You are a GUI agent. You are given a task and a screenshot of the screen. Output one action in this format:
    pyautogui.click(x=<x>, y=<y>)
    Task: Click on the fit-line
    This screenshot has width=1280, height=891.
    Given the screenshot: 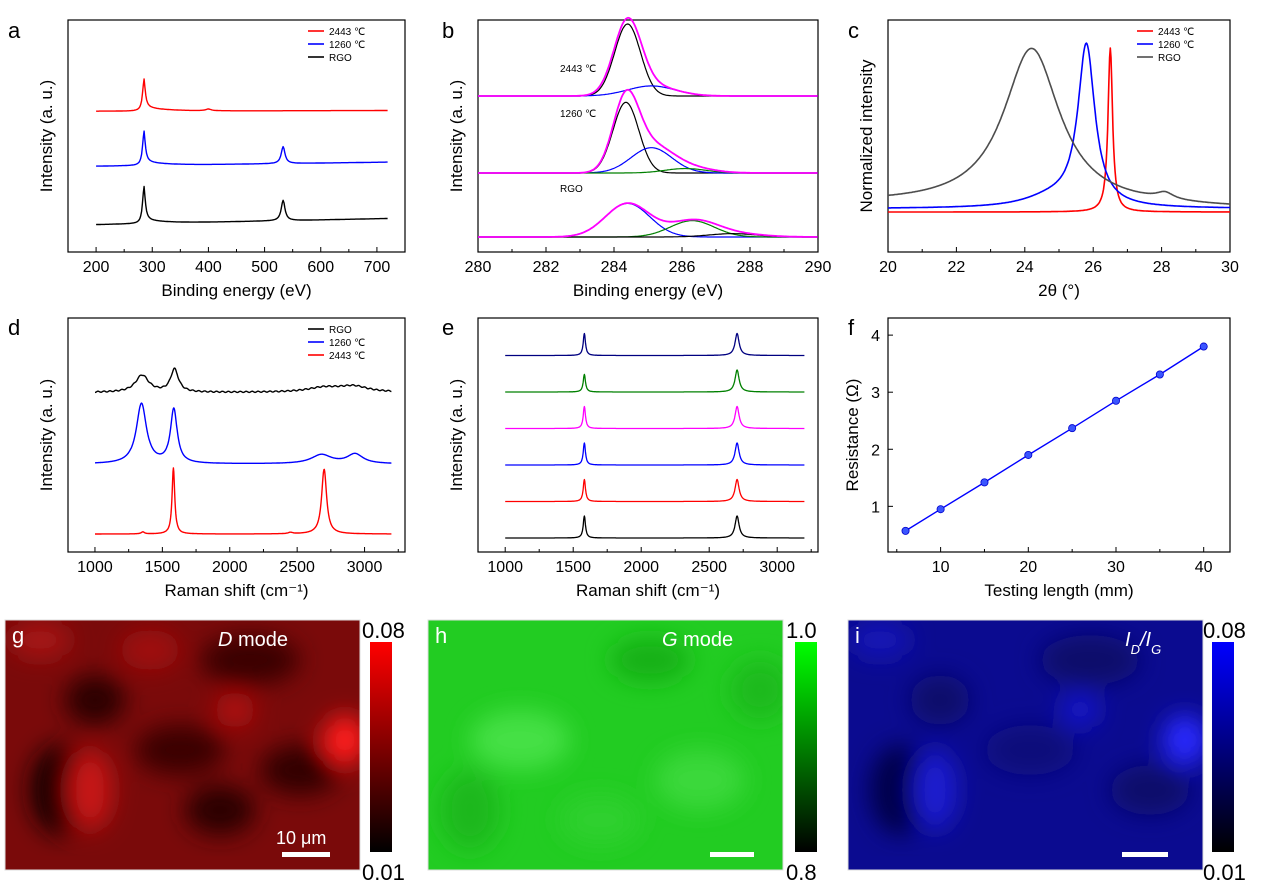 What is the action you would take?
    pyautogui.click(x=1055, y=438)
    